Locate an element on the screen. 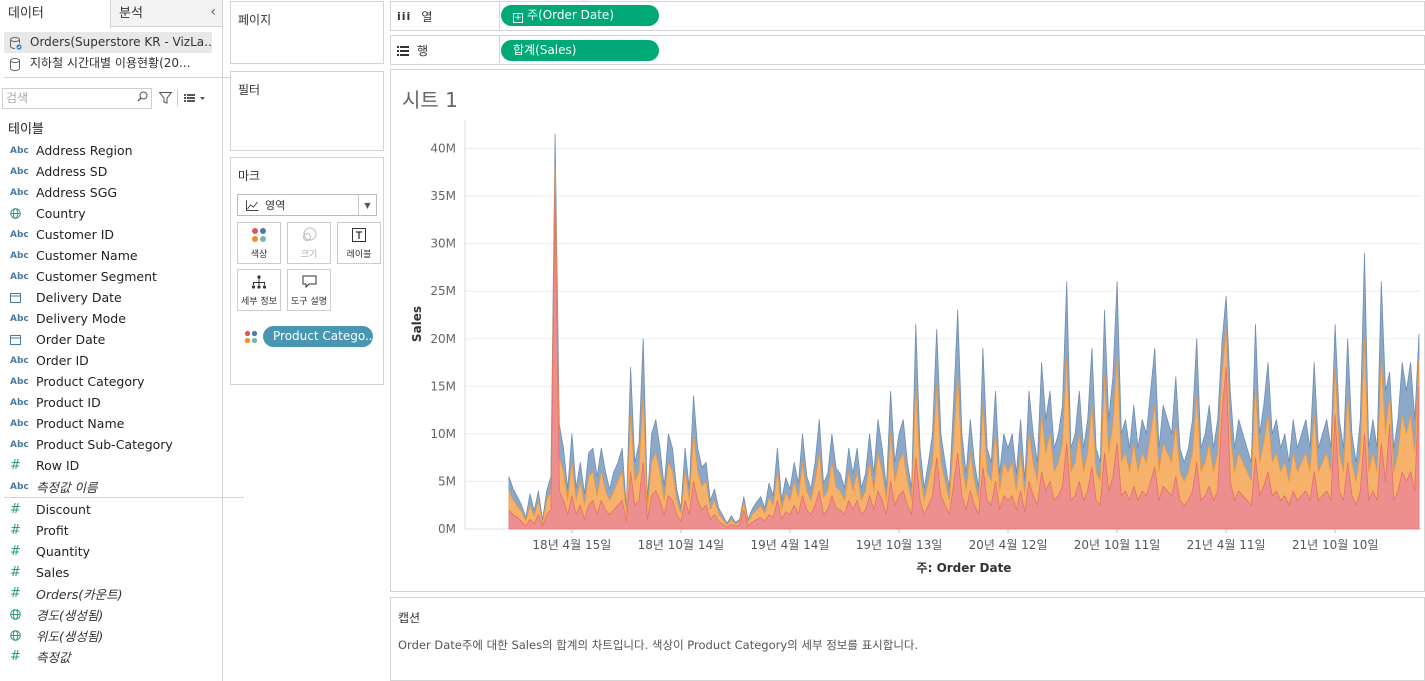 This screenshot has width=1425, height=681. dimension-field: Order Date is located at coordinates (111, 339).